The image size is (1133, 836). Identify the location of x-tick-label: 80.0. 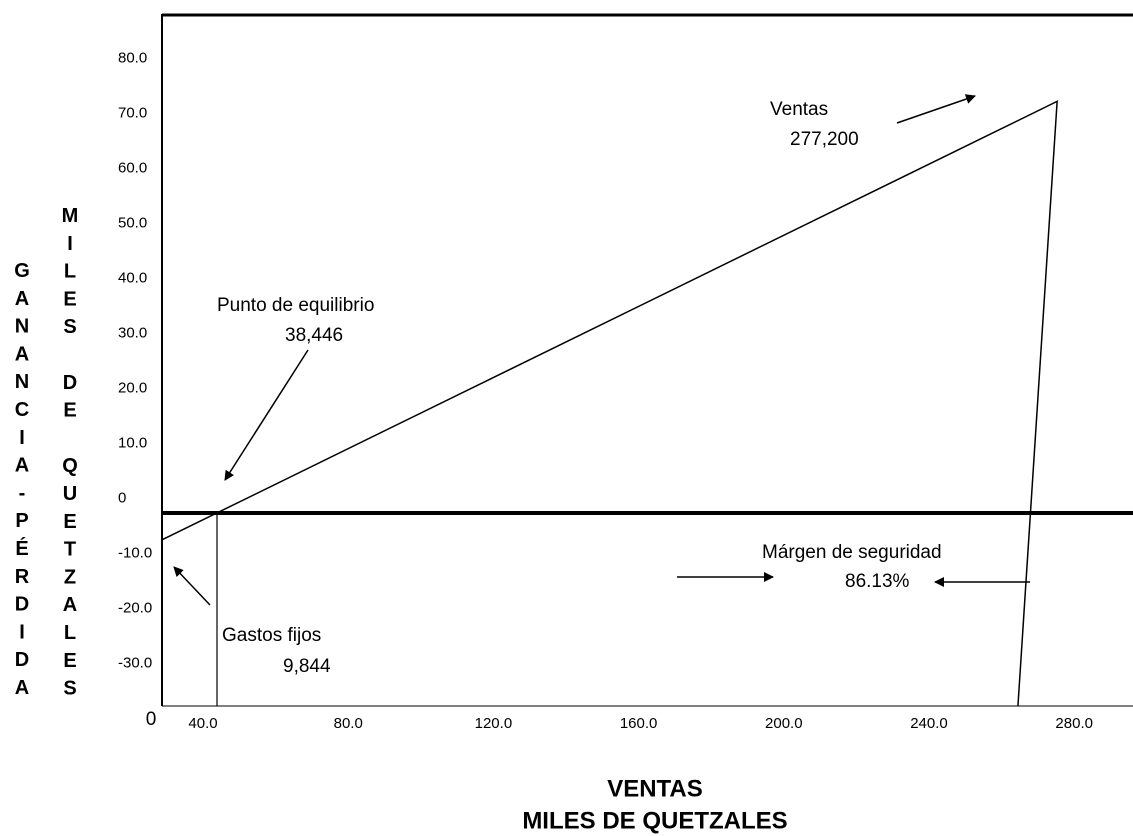
(348, 723).